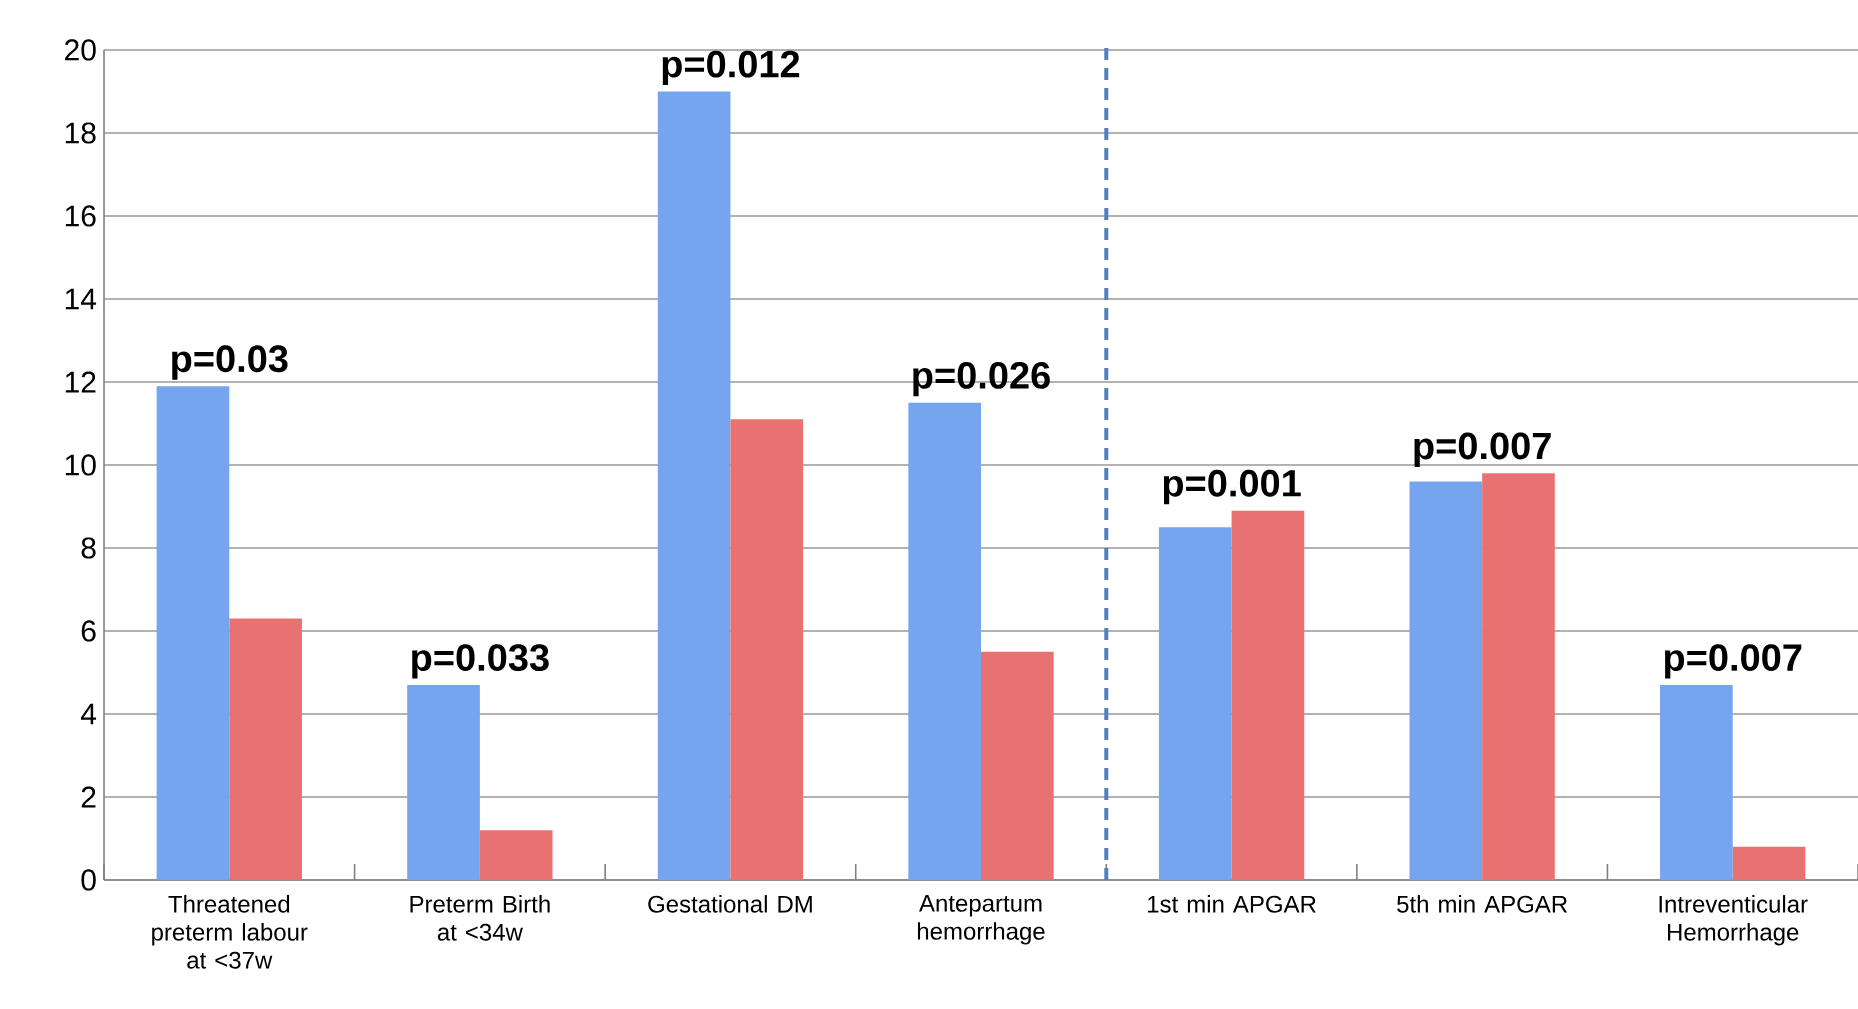  What do you see at coordinates (88, 797) in the screenshot?
I see `y-tick-label: 2` at bounding box center [88, 797].